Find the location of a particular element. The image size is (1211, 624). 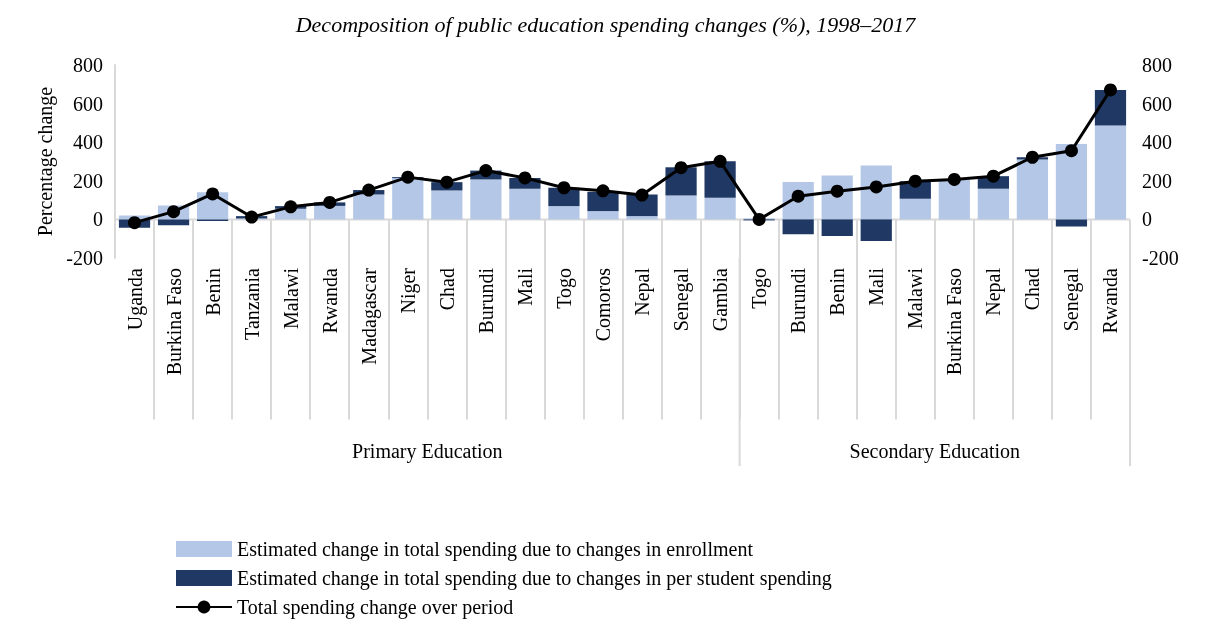

x-tick-label: Madagascar is located at coordinates (369, 316).